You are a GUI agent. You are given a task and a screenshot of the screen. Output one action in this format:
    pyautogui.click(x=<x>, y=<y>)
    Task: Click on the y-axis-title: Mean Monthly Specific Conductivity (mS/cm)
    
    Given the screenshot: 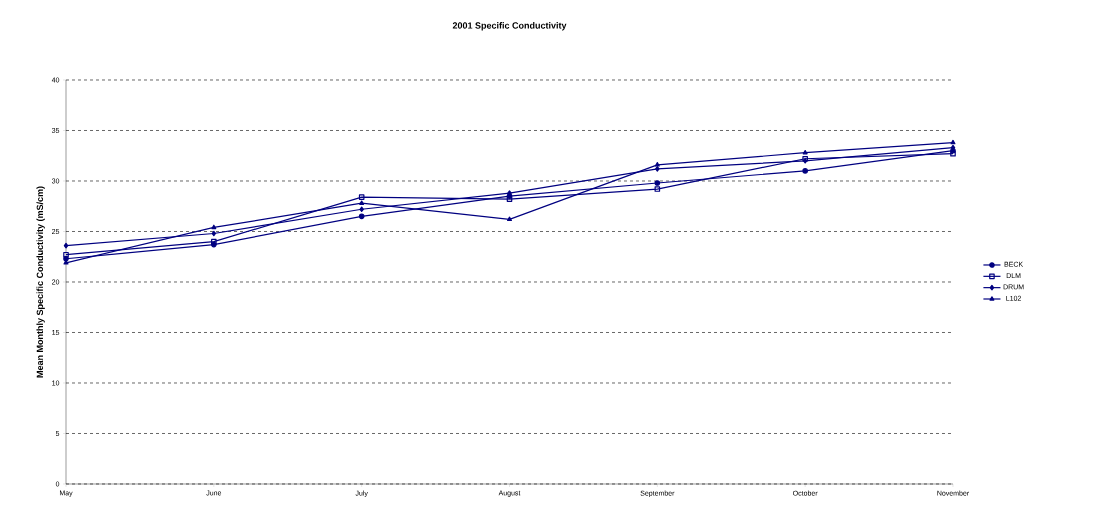 What is the action you would take?
    pyautogui.click(x=40, y=282)
    